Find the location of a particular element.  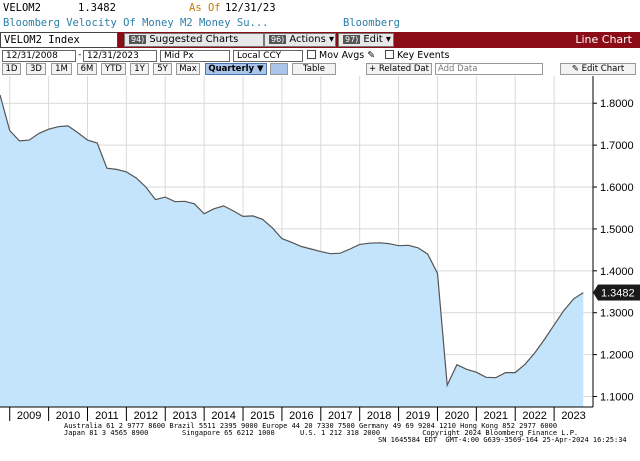

as-of-label: As Of is located at coordinates (205, 8).